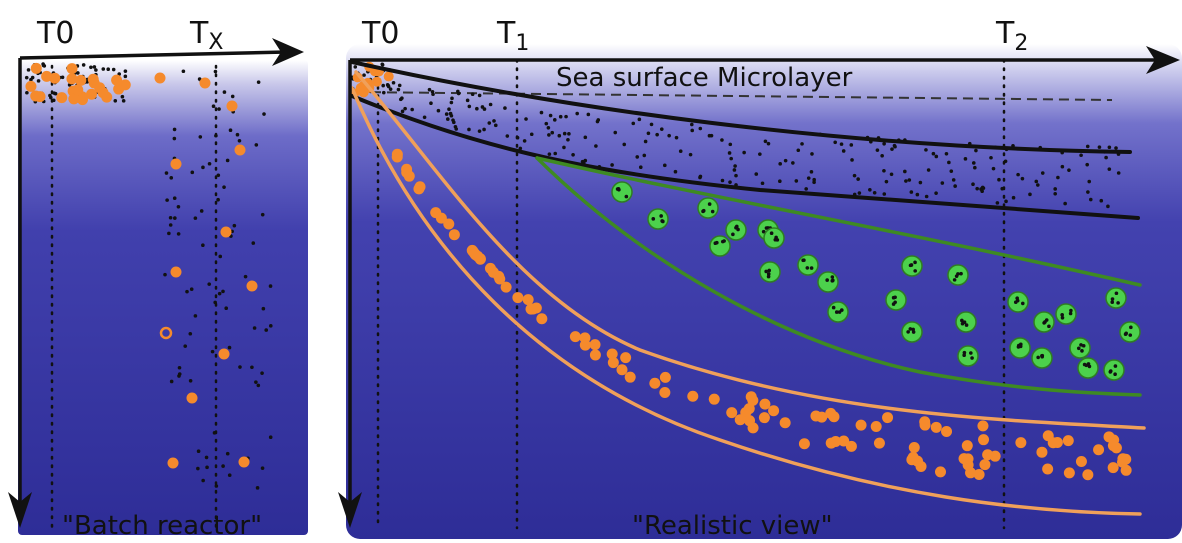 The width and height of the screenshot is (1182, 543). I want to click on orange-ring, so click(166, 333).